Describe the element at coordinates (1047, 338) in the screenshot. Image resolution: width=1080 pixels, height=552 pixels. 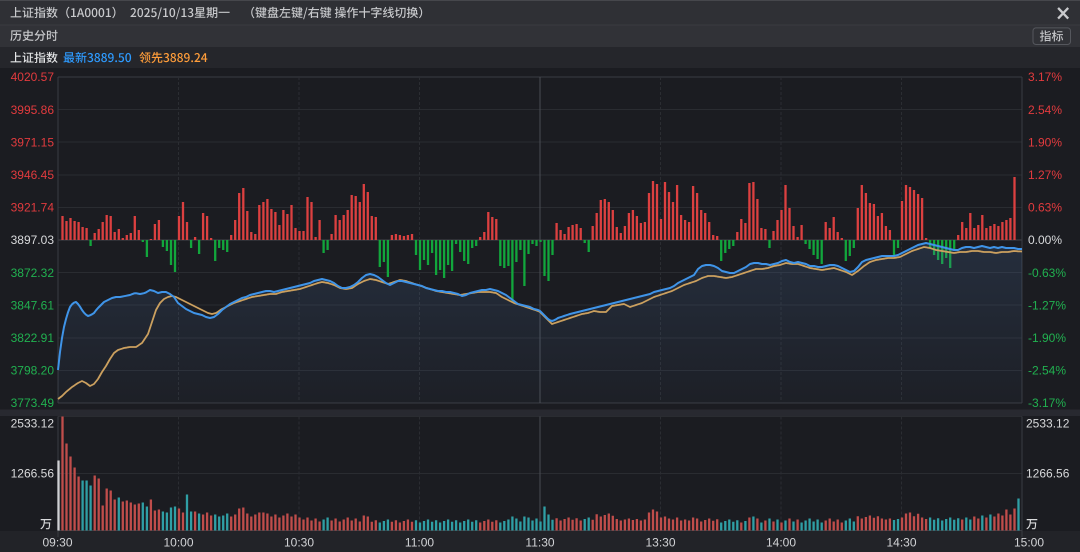
I see `svg-text: -1.90%` at that location.